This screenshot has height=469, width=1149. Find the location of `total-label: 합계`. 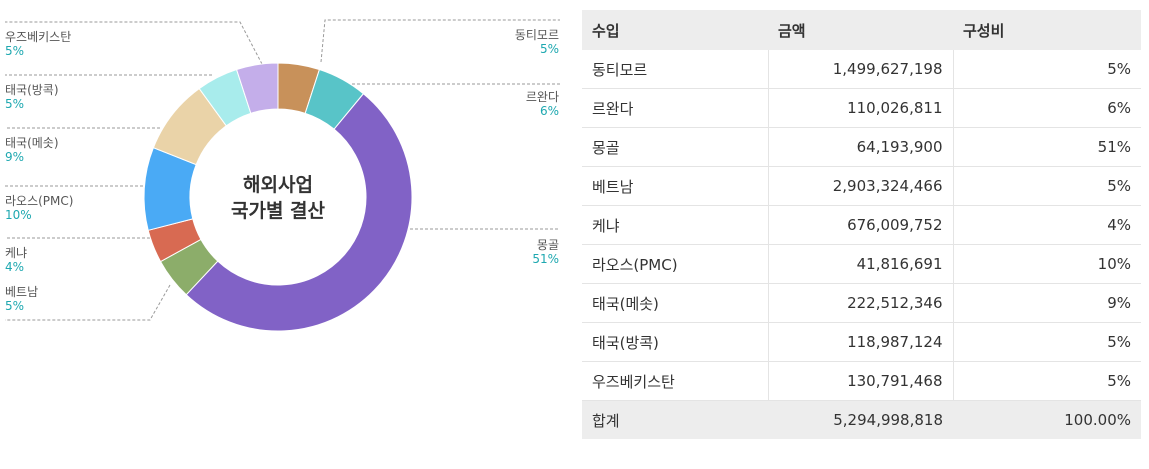

total-label: 합계 is located at coordinates (675, 419).